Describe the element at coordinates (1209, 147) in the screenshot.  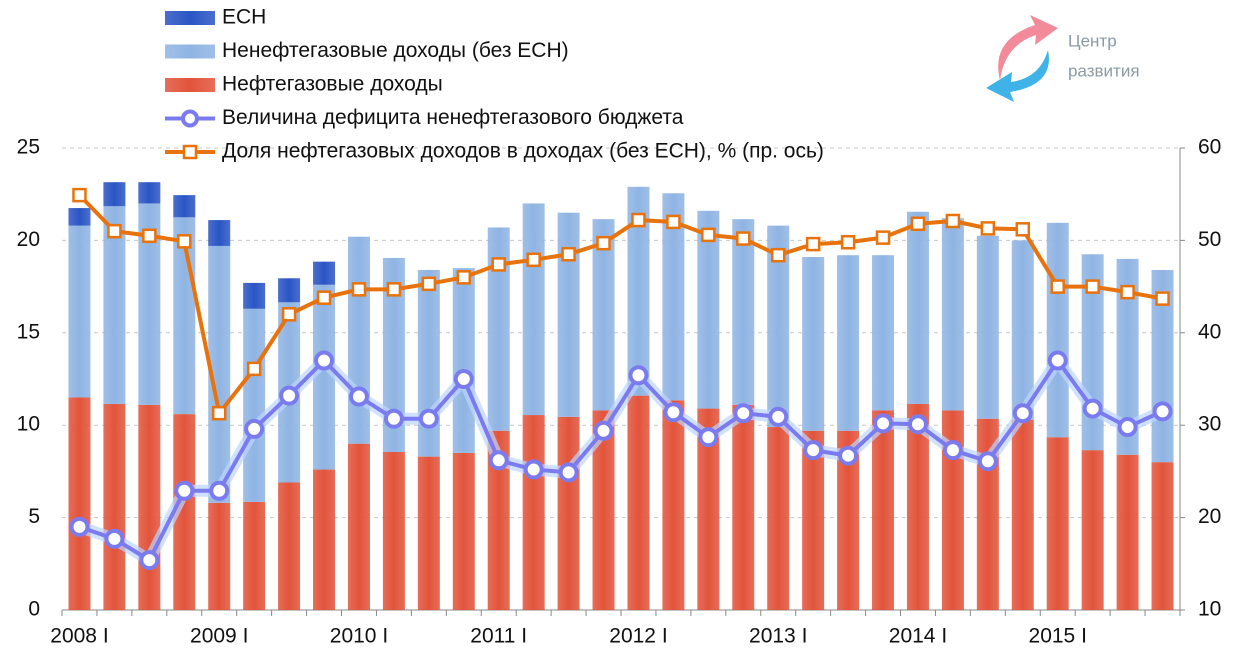
I see `y2-tick-label: 60` at that location.